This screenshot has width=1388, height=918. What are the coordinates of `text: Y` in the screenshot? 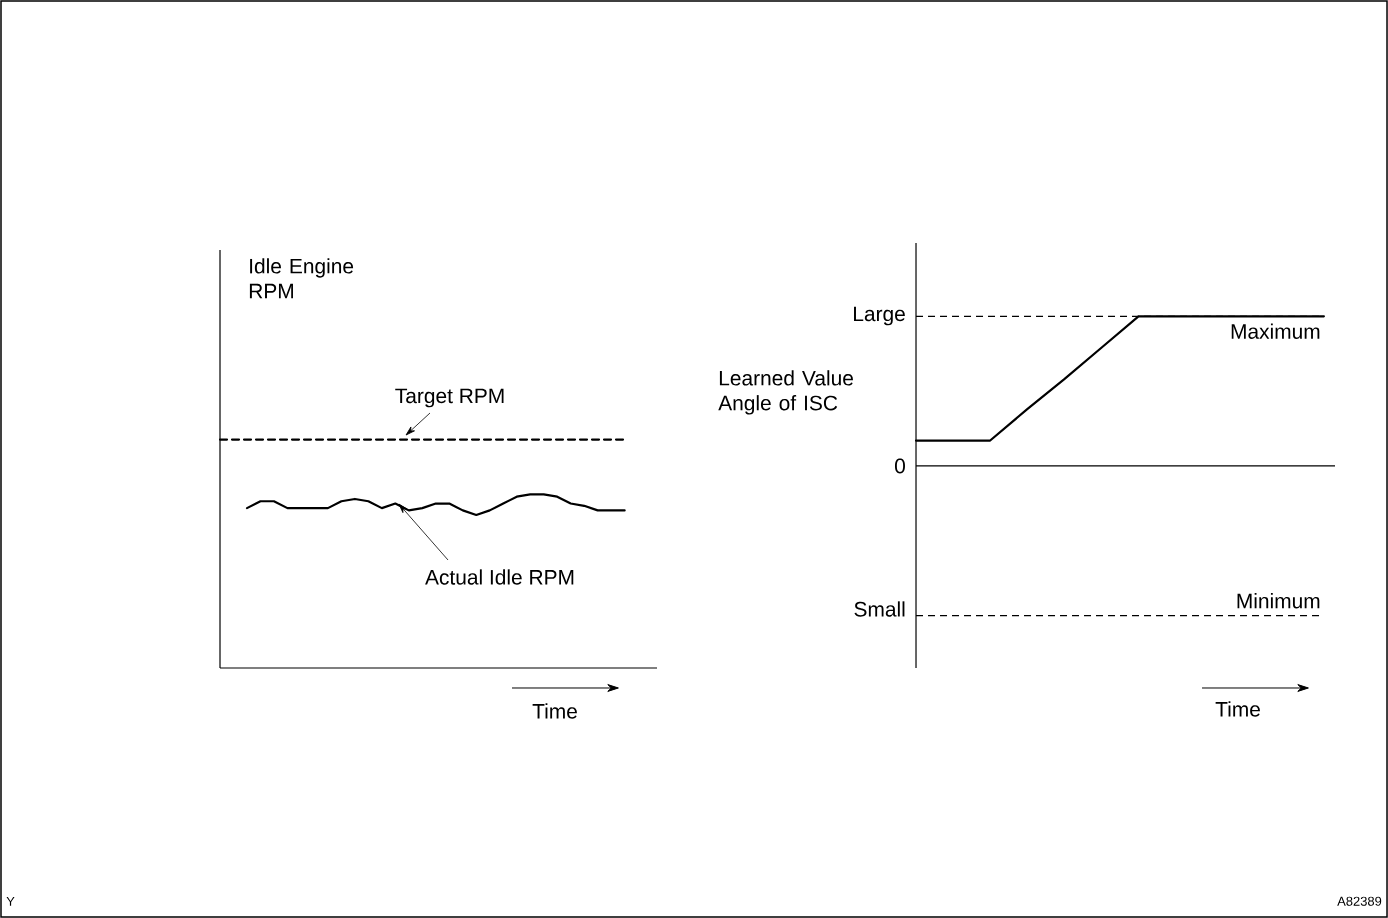 It's located at (10, 901).